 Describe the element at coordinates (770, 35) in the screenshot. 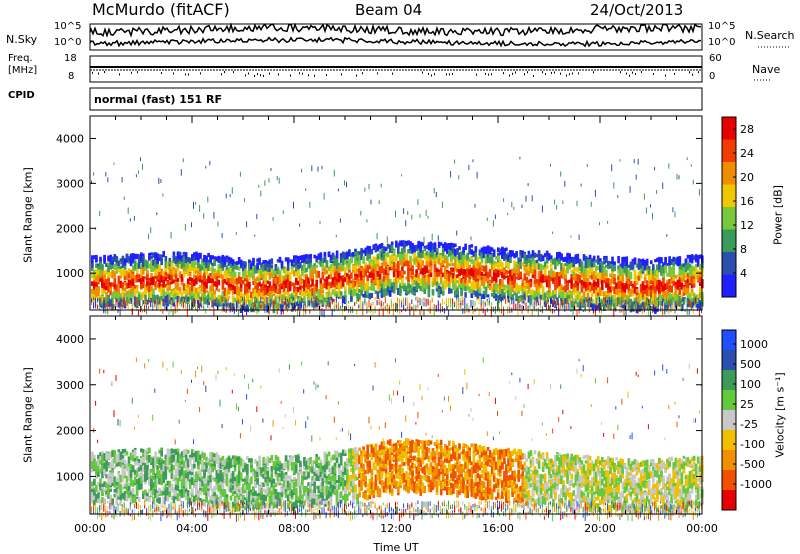

I see `nsearch-label: N.Search` at that location.